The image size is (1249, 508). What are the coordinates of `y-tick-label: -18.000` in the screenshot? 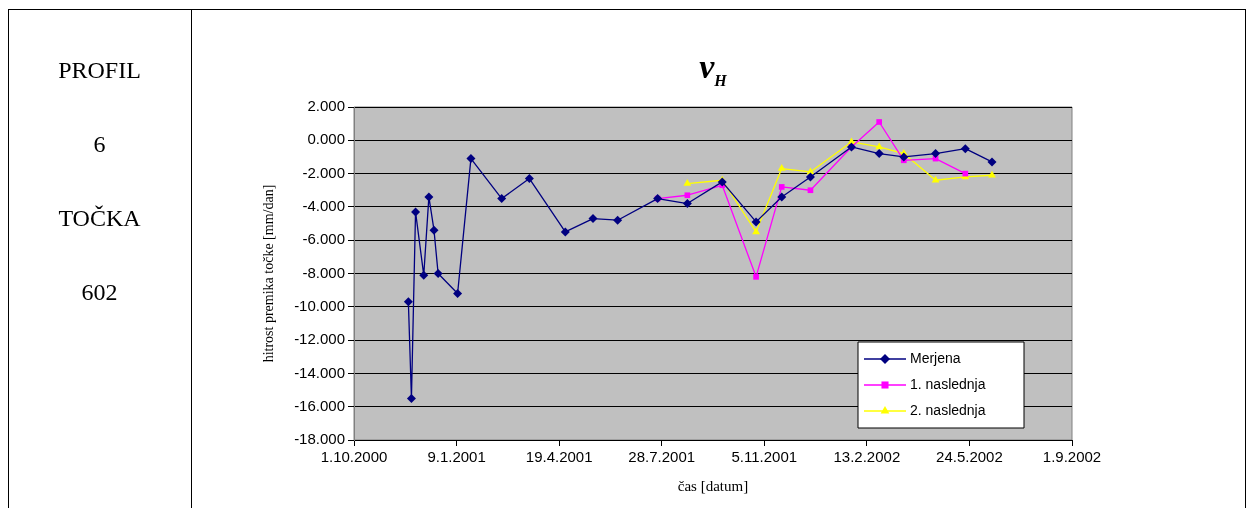 It's located at (319, 439).